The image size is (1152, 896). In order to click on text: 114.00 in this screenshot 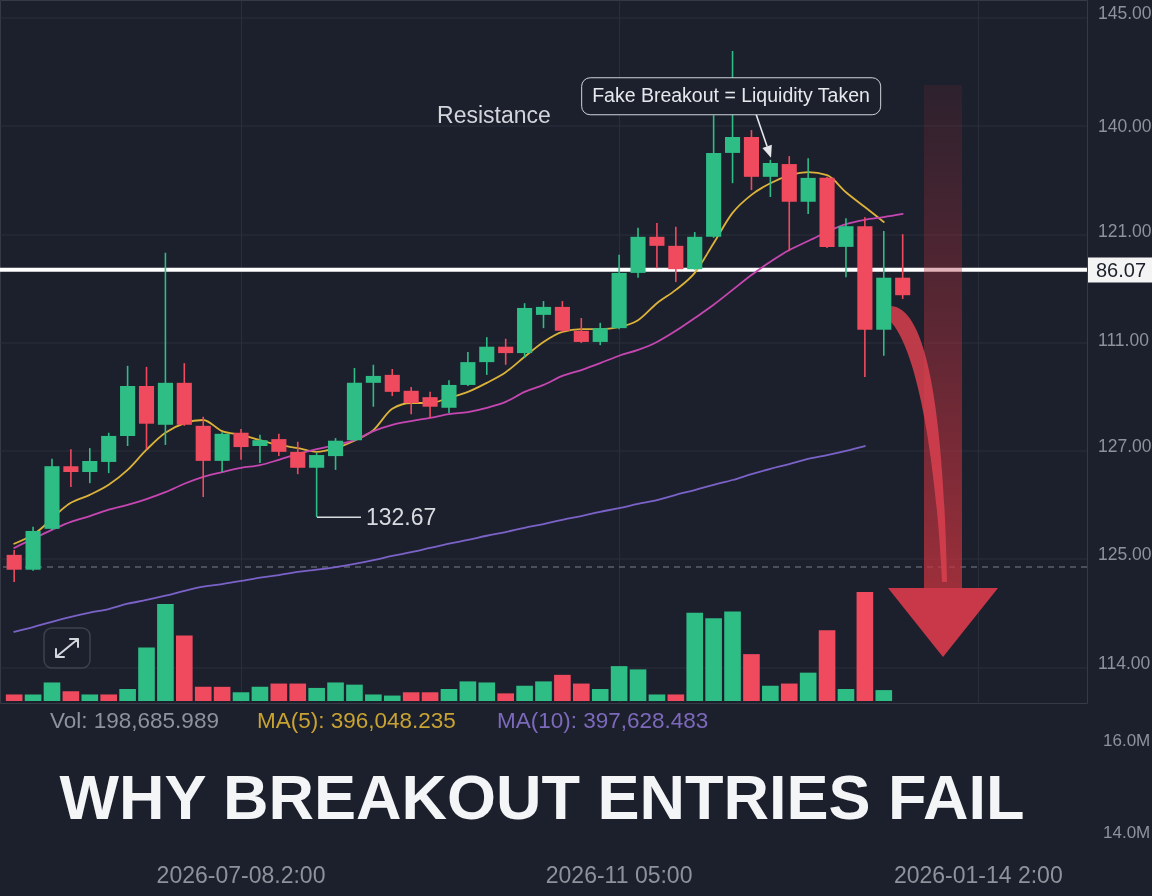, I will do `click(1124, 663)`.